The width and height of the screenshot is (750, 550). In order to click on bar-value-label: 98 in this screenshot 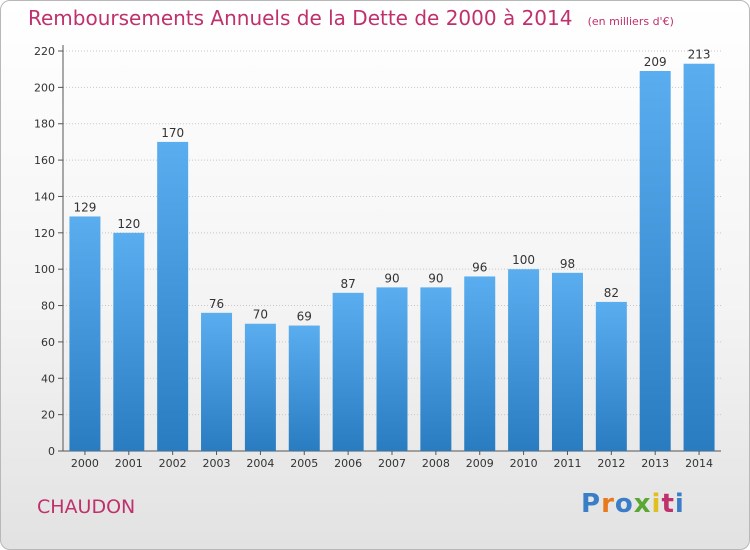, I will do `click(567, 264)`.